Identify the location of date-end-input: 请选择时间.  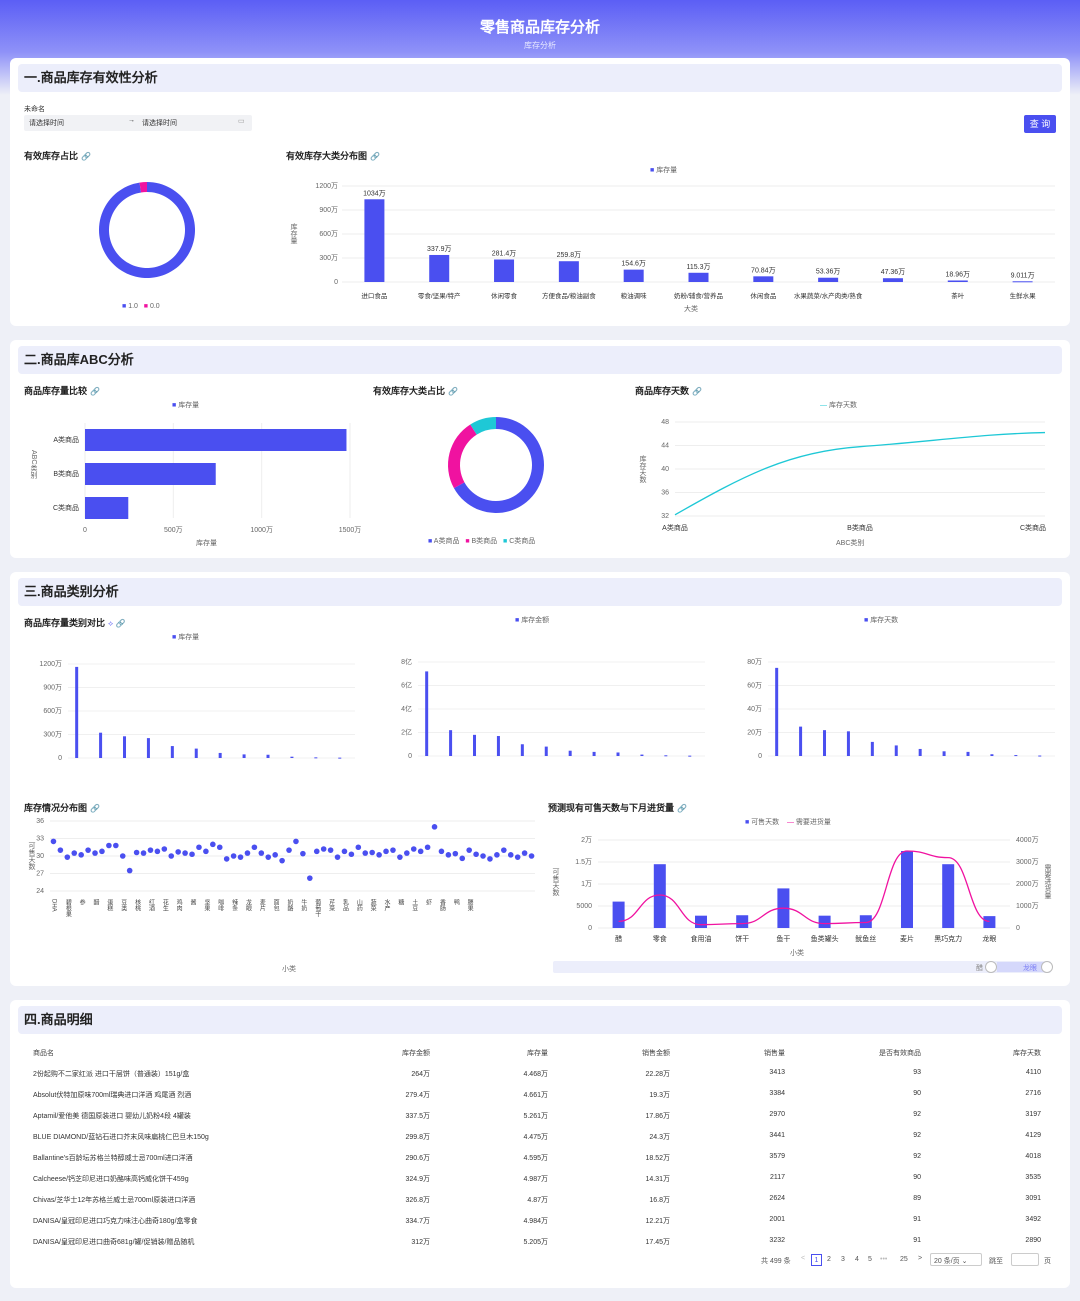
(159, 123).